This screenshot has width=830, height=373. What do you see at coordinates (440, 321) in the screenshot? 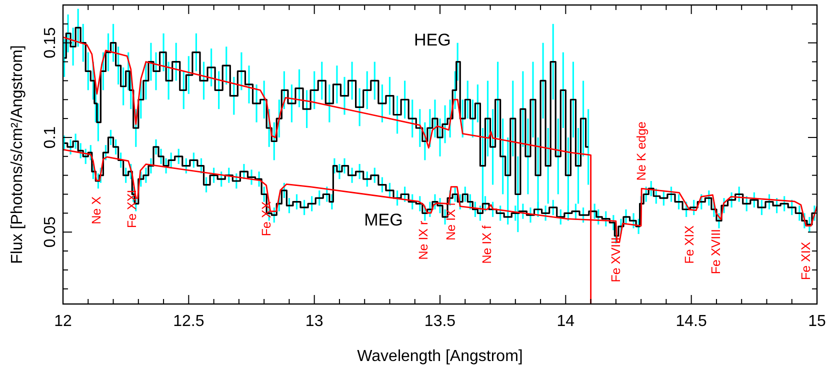
I see `x-tick-label: 13.5` at bounding box center [440, 321].